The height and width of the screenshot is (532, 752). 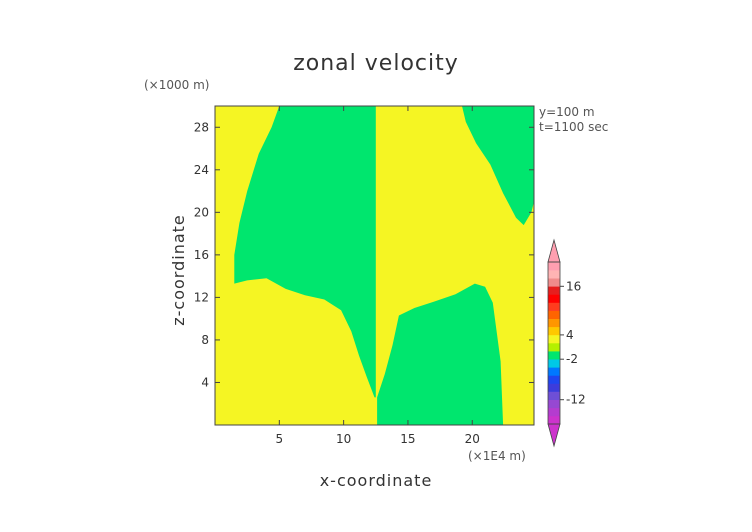 I want to click on annotation-time: t=1100 sec, so click(x=573, y=127).